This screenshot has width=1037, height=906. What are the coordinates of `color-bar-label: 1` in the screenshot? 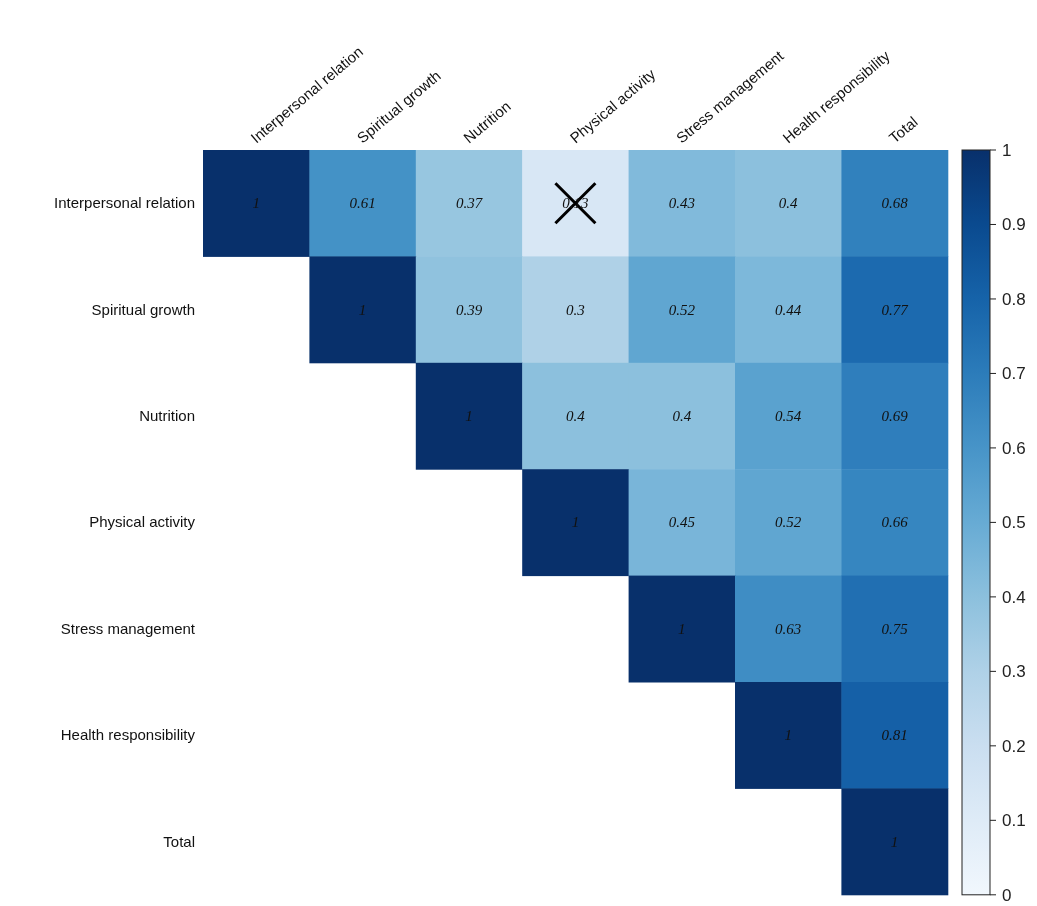 It's located at (1007, 150).